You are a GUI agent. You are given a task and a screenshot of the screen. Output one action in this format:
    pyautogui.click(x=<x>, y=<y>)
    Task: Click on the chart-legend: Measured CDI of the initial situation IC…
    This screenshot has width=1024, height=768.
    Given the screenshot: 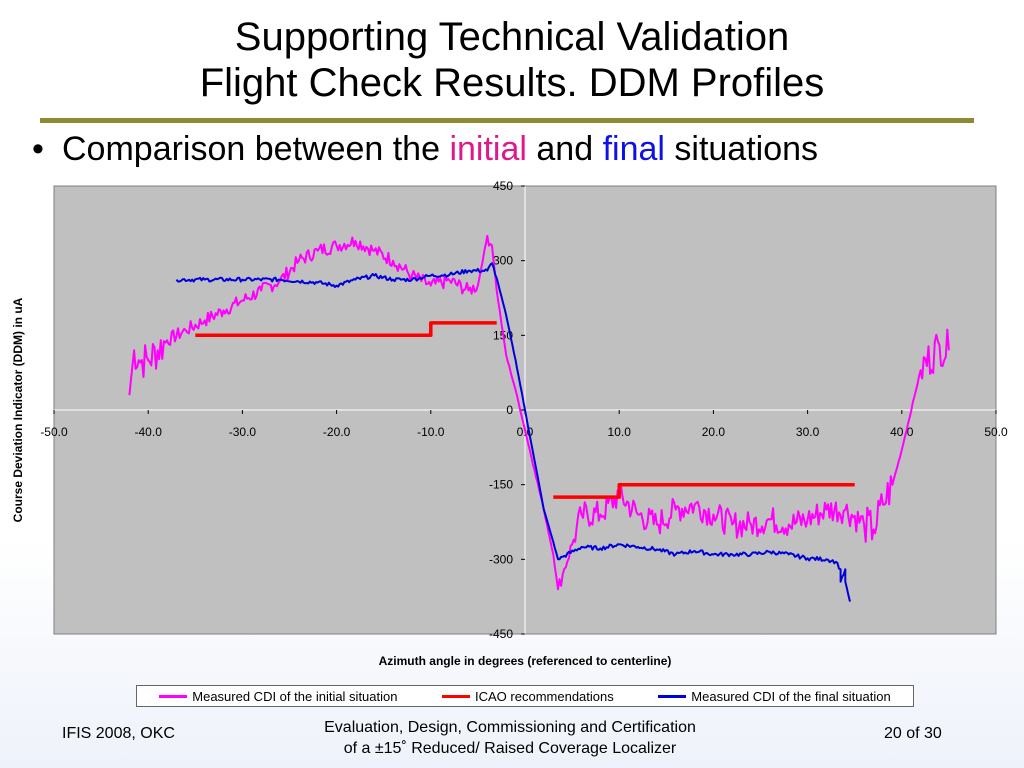 What is the action you would take?
    pyautogui.click(x=525, y=696)
    